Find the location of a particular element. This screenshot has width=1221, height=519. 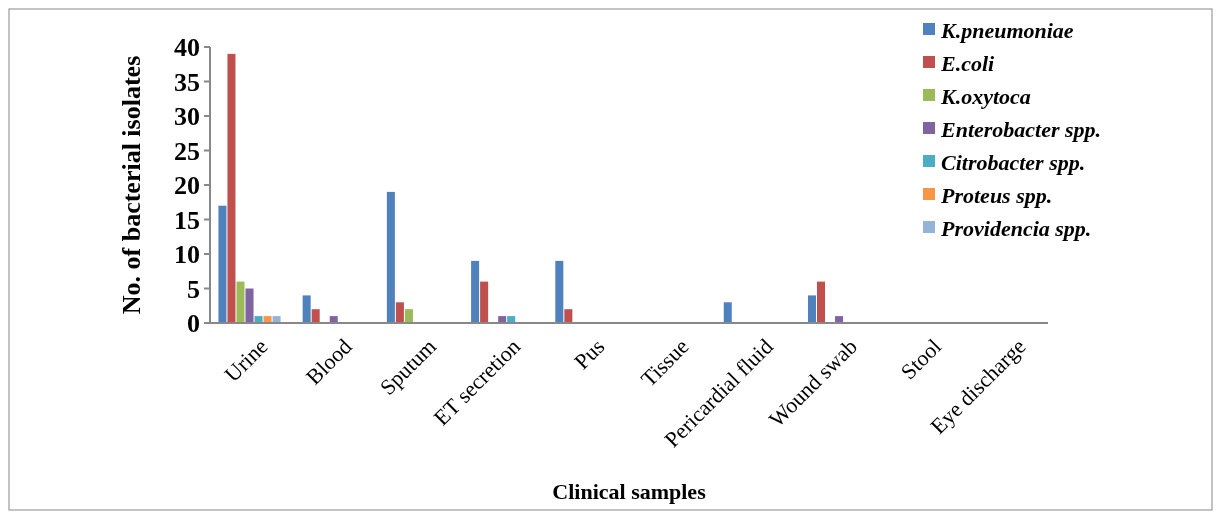

y-tick-label: 20 is located at coordinates (187, 186).